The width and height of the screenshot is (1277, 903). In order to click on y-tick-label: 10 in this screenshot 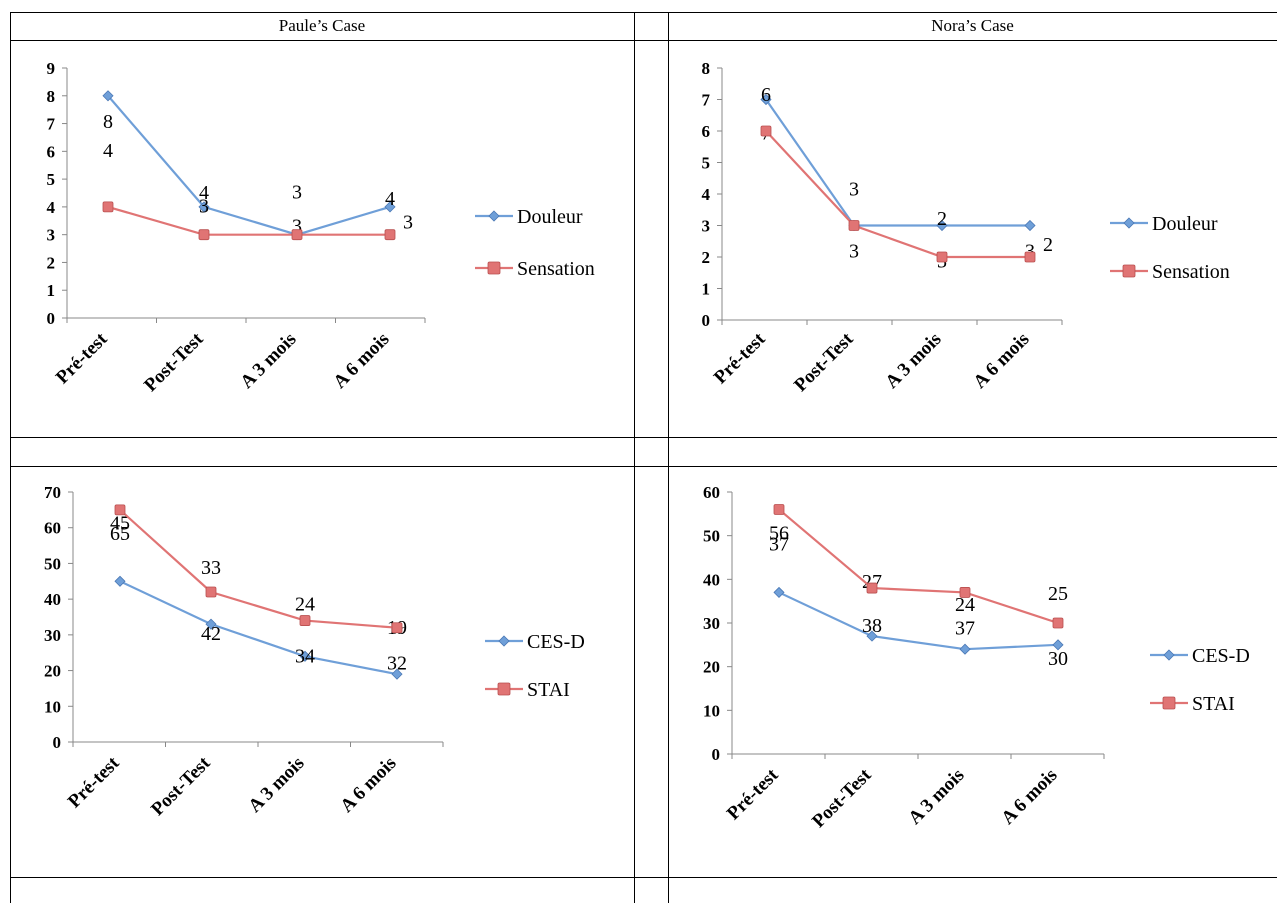, I will do `click(711, 710)`.